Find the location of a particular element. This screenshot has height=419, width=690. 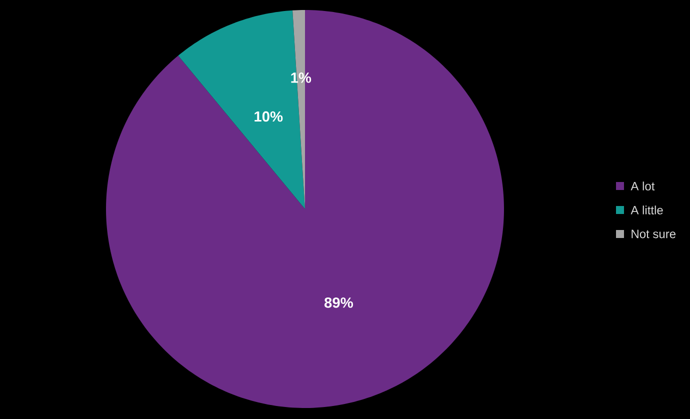

legend-label: A lot is located at coordinates (642, 186).